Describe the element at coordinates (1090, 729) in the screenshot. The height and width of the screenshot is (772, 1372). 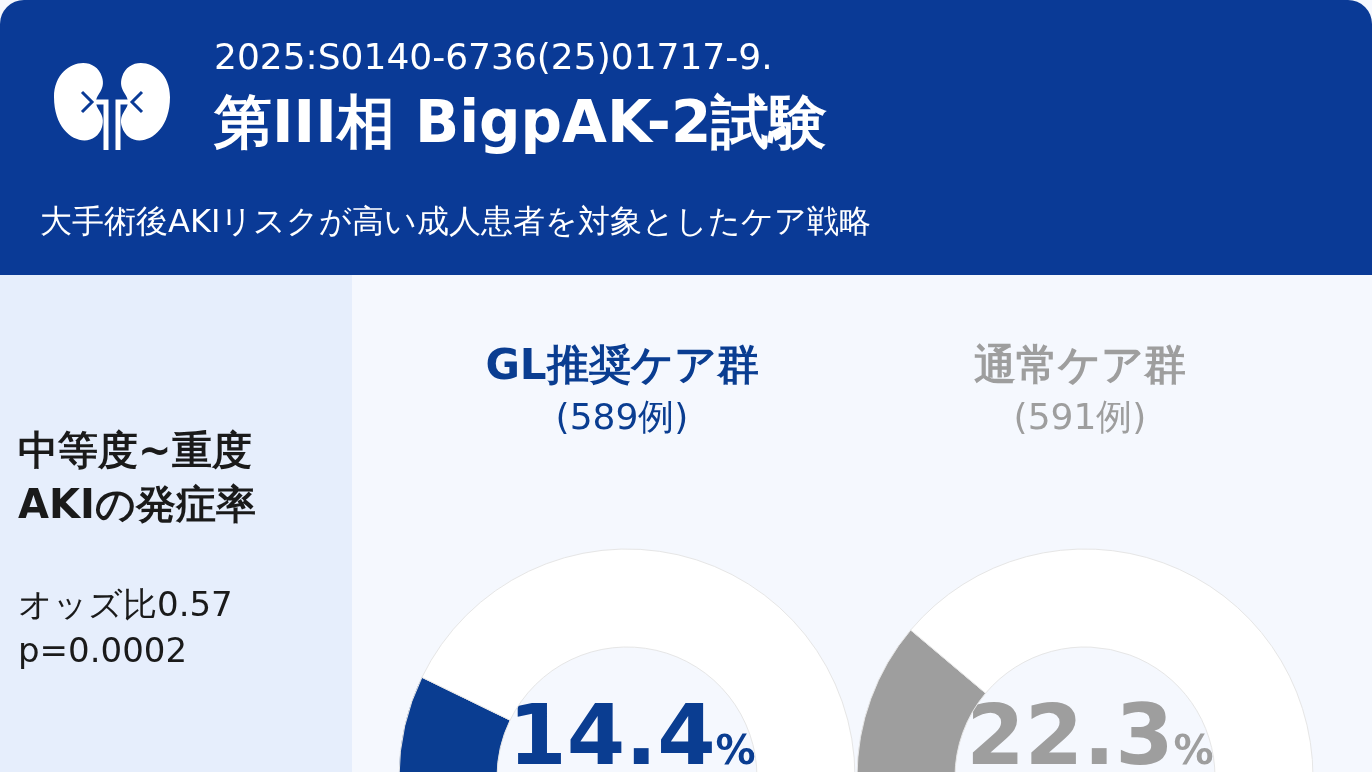
I see `text: 22.3%` at that location.